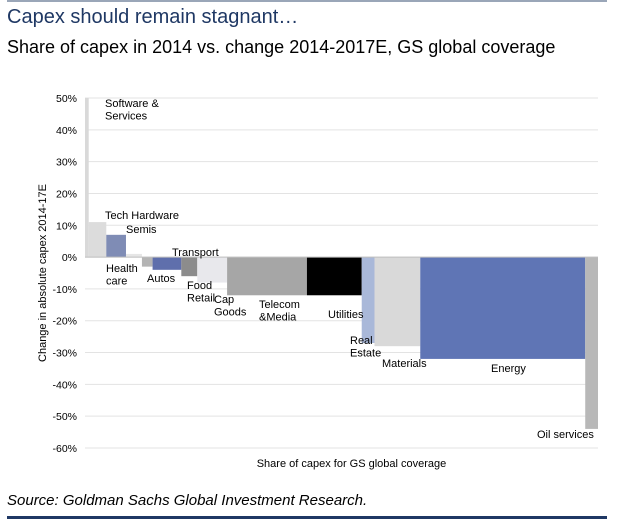  Describe the element at coordinates (64, 322) in the screenshot. I see `y-tick-label: -20%` at that location.